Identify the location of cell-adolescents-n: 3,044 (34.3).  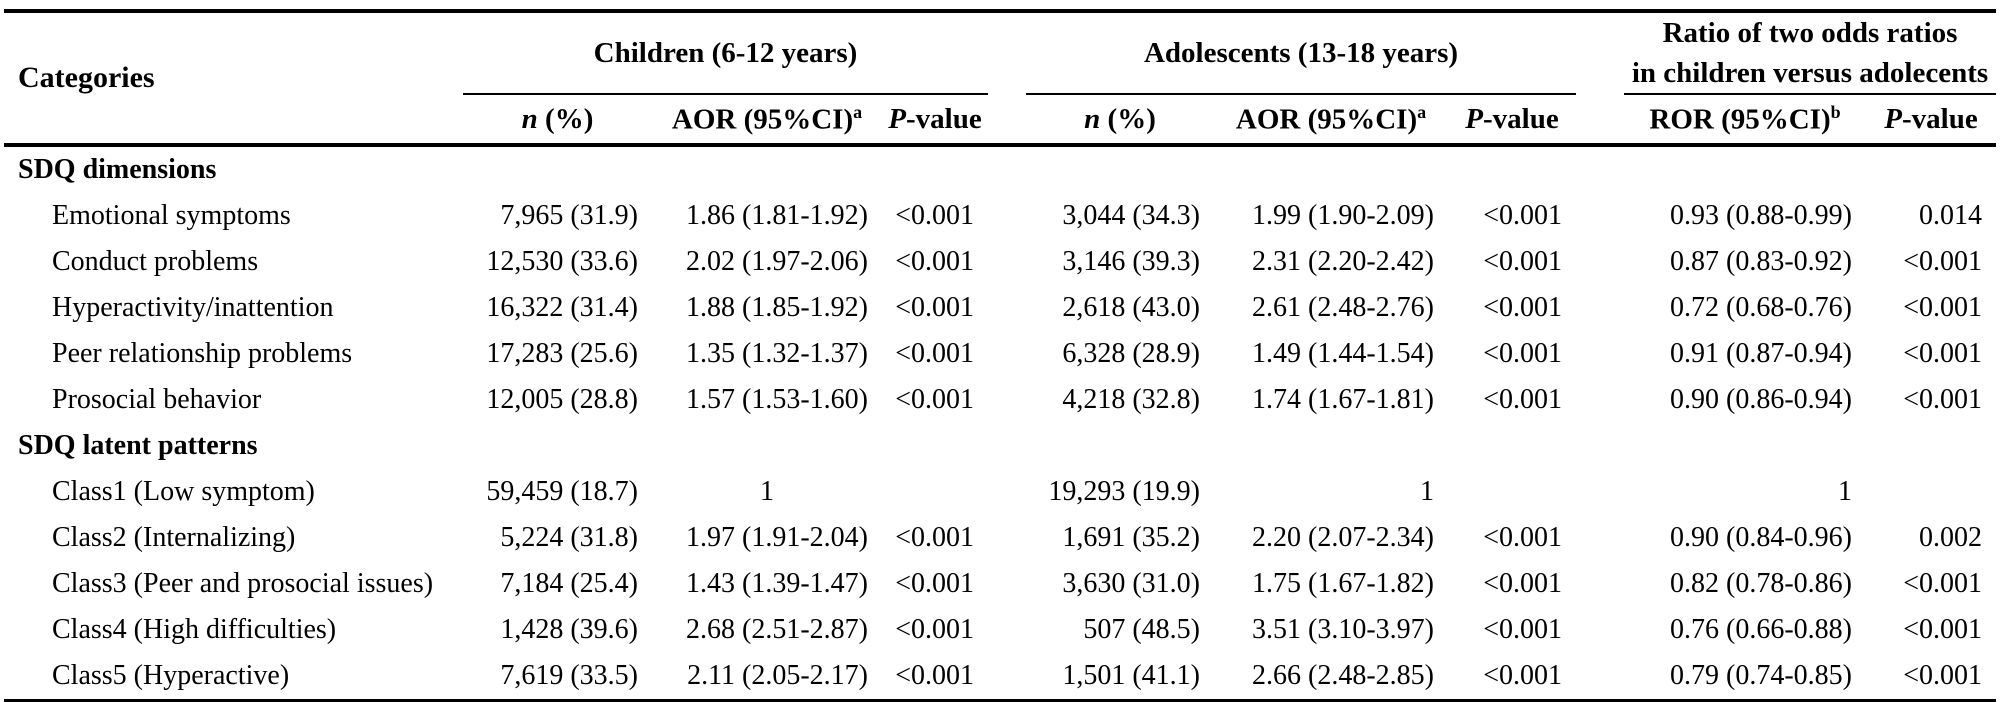
(1131, 215).